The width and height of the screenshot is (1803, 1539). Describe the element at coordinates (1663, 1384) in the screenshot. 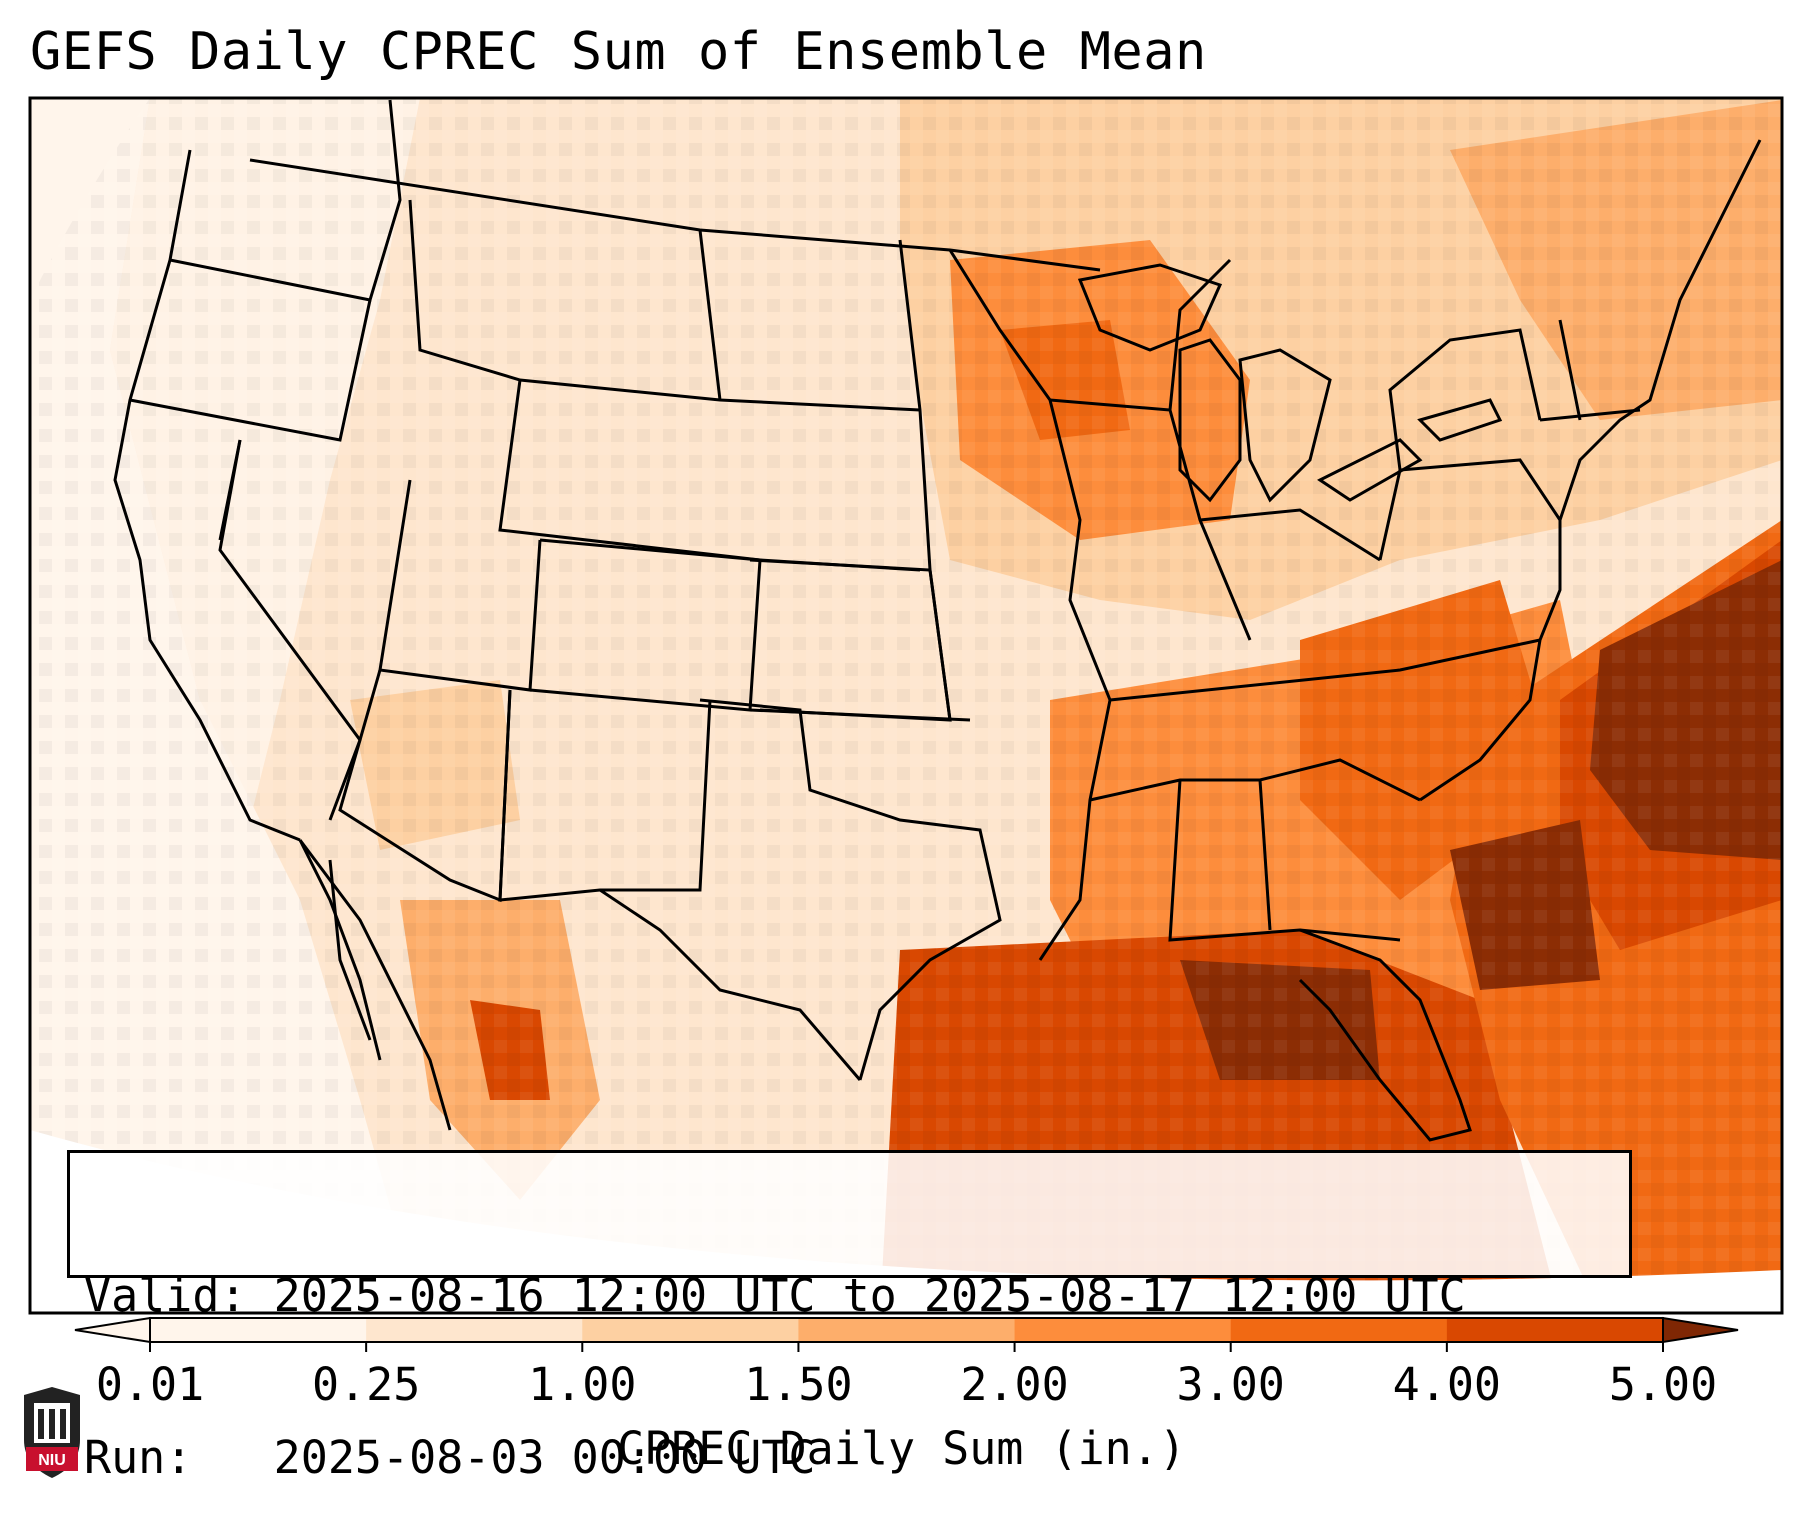

I see `colorbar-tick-label: 5.00` at that location.